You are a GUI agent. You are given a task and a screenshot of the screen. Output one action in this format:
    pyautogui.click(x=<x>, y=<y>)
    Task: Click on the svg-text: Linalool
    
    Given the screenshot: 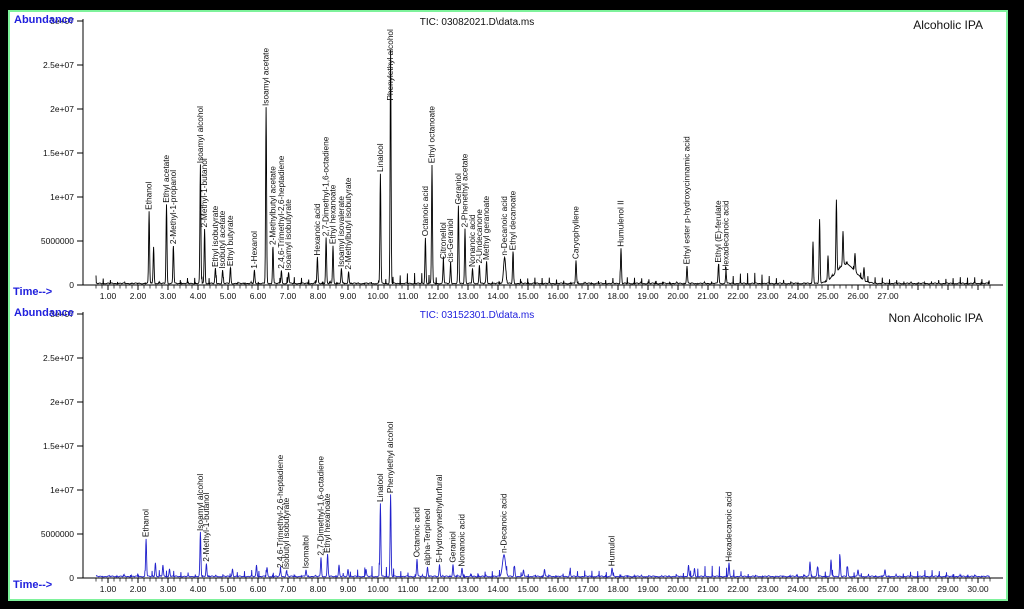 What is the action you would take?
    pyautogui.click(x=380, y=487)
    